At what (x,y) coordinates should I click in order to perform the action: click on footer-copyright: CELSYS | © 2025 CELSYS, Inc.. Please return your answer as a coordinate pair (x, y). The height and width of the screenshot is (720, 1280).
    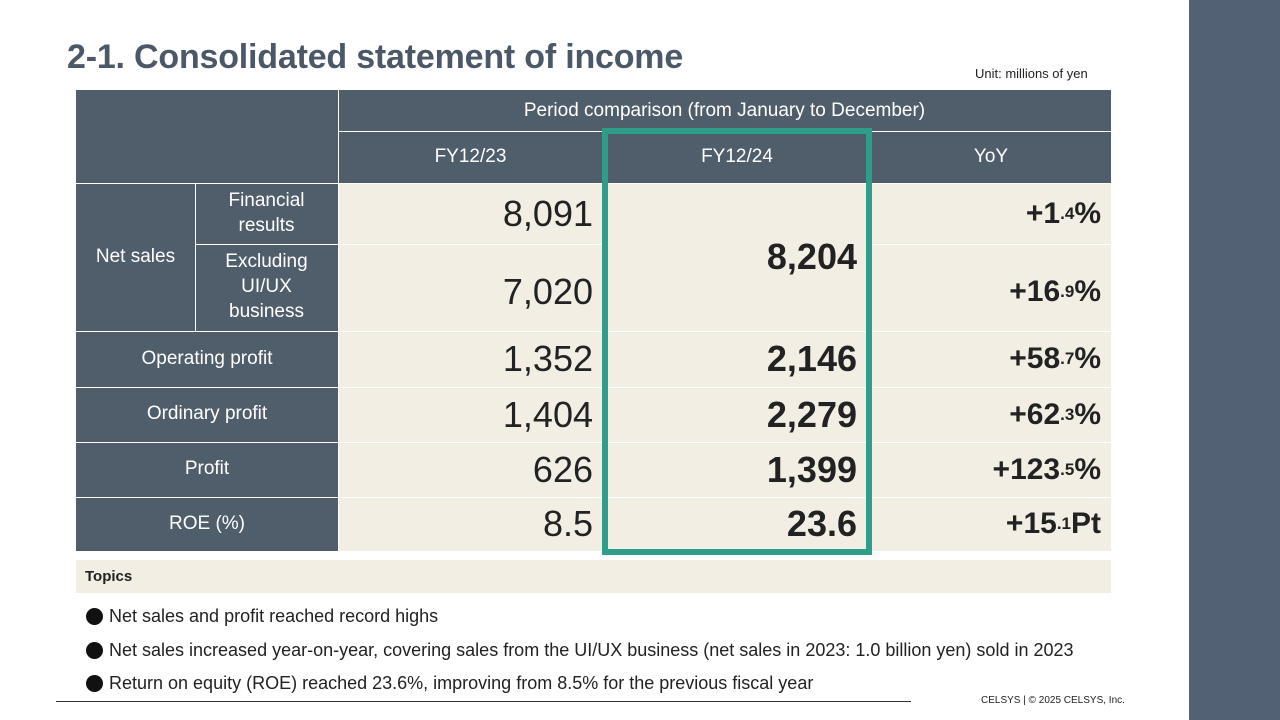
    Looking at the image, I should click on (1053, 700).